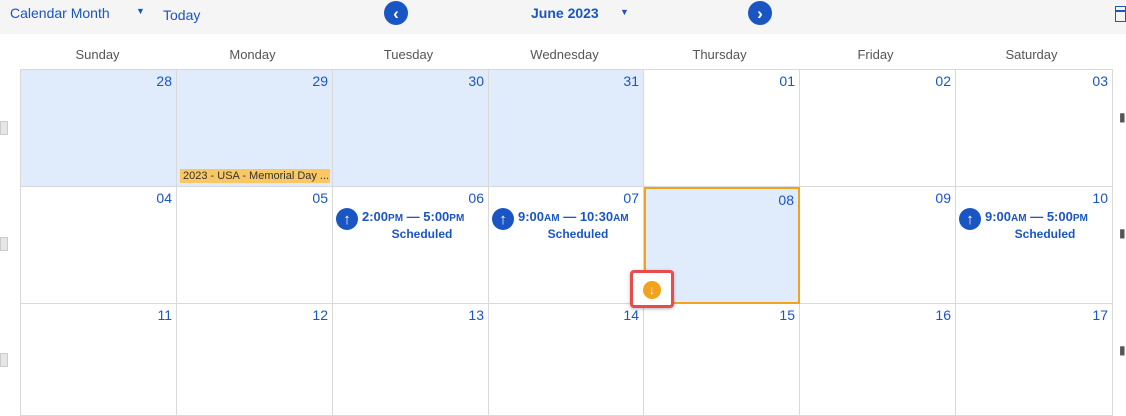 The width and height of the screenshot is (1126, 416). I want to click on day-number: 03, so click(1100, 81).